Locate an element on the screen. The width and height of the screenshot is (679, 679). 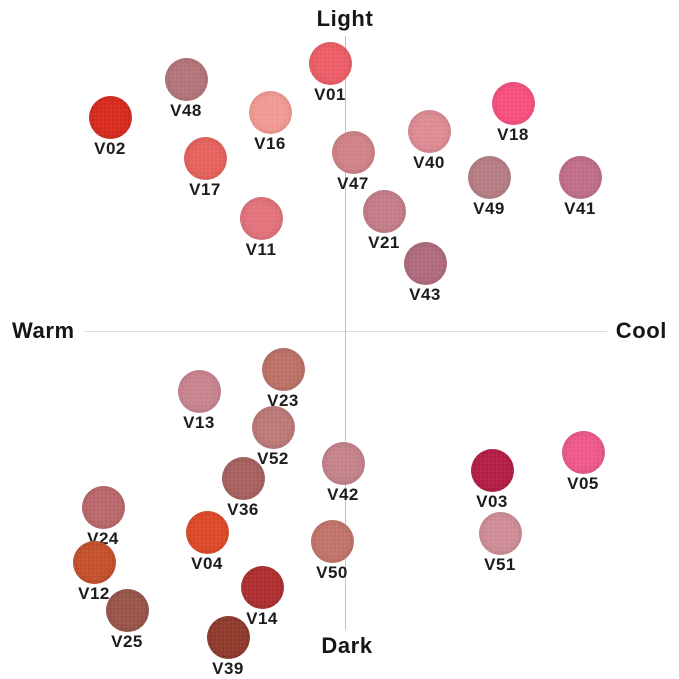
shade-swatch-v02: V02 is located at coordinates (110, 126).